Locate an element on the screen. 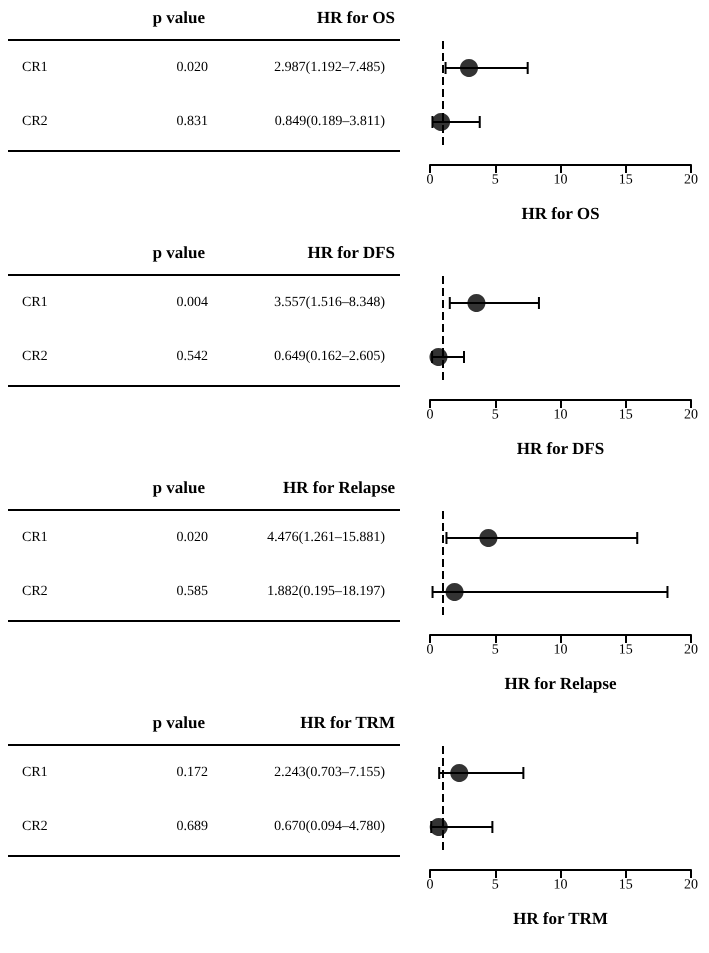 Image resolution: width=709 pixels, height=953 pixels. text: 0.542 is located at coordinates (192, 357).